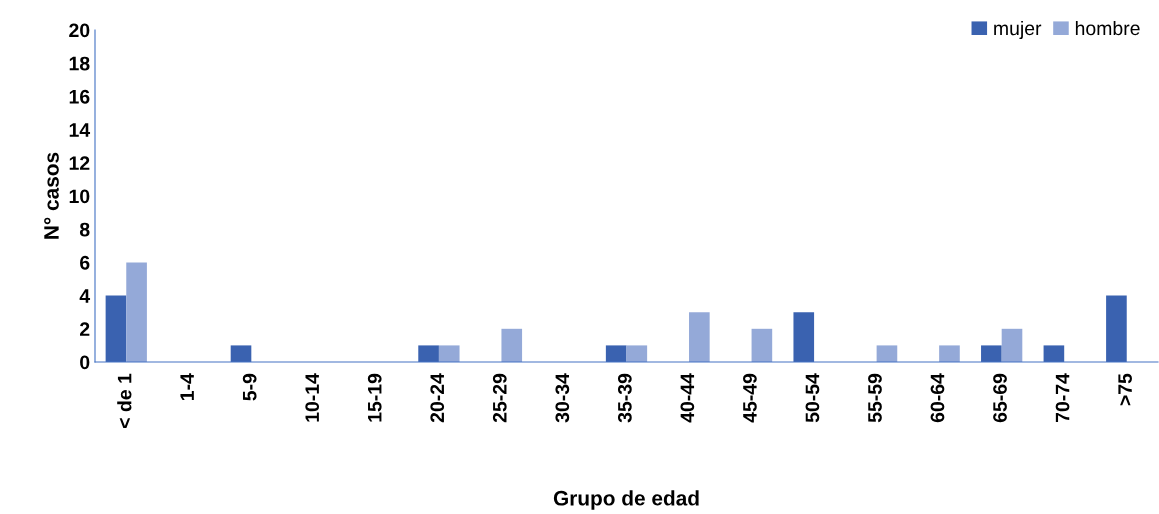 The width and height of the screenshot is (1159, 514). I want to click on x-tick-label: >75, so click(1125, 389).